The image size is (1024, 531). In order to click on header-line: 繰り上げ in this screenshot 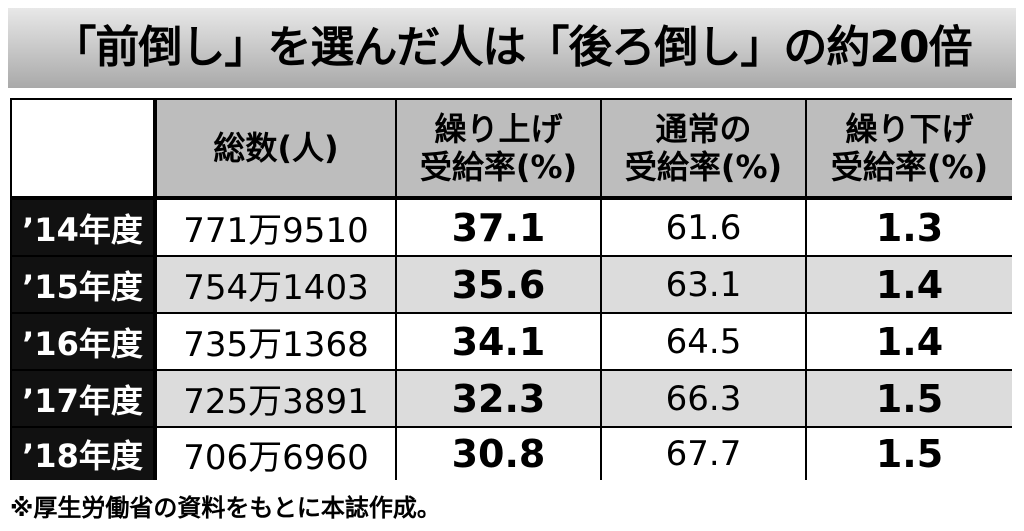, I will do `click(498, 129)`.